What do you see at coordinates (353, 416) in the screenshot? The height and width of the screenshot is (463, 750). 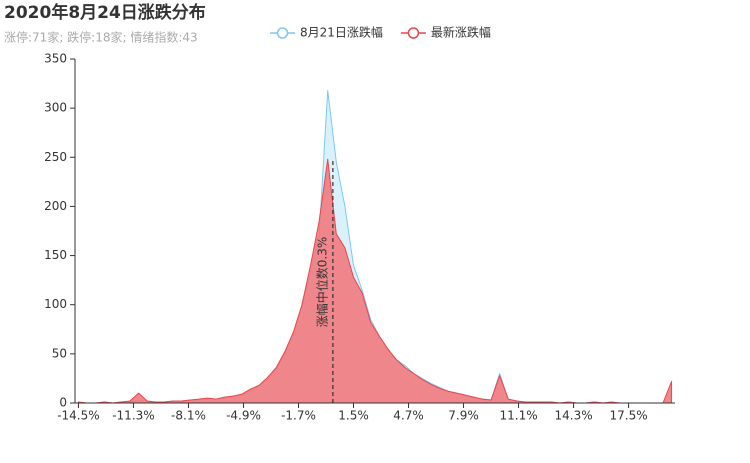 I see `x-tick-label: 1.5%` at bounding box center [353, 416].